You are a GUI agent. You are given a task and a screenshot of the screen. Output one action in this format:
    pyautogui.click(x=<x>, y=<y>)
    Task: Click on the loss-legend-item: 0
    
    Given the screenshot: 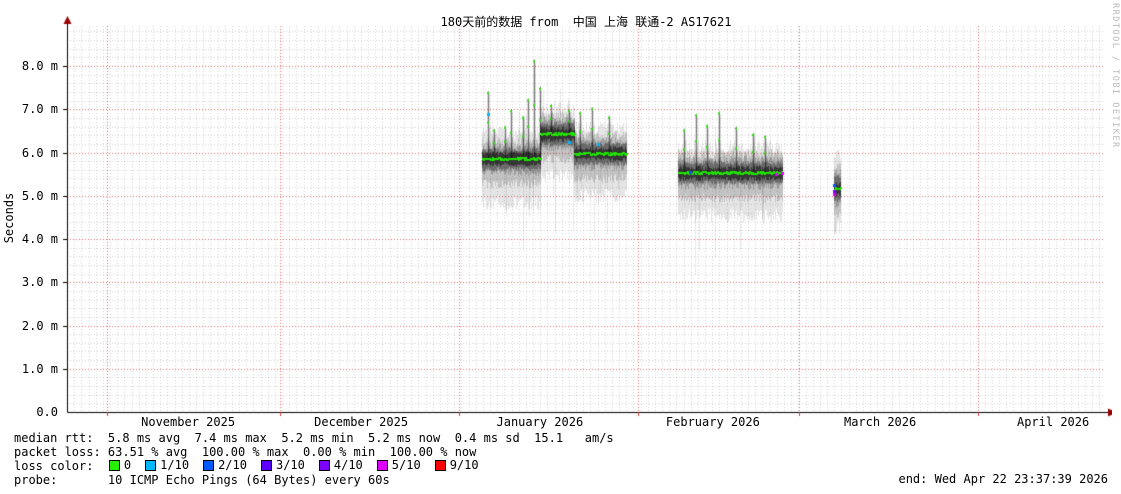 What is the action you would take?
    pyautogui.click(x=119, y=465)
    